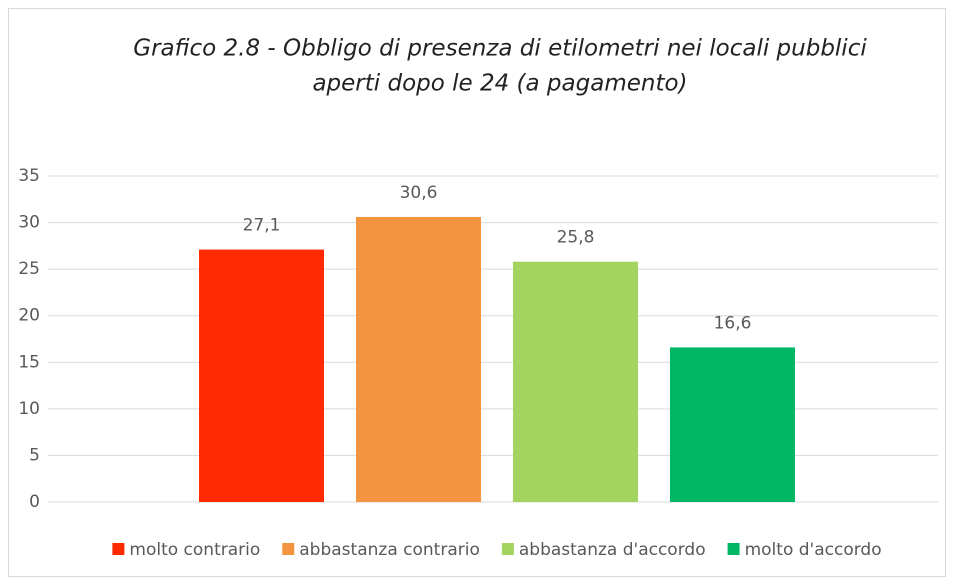 This screenshot has width=954, height=585. I want to click on y-tick-label: 10, so click(29, 409).